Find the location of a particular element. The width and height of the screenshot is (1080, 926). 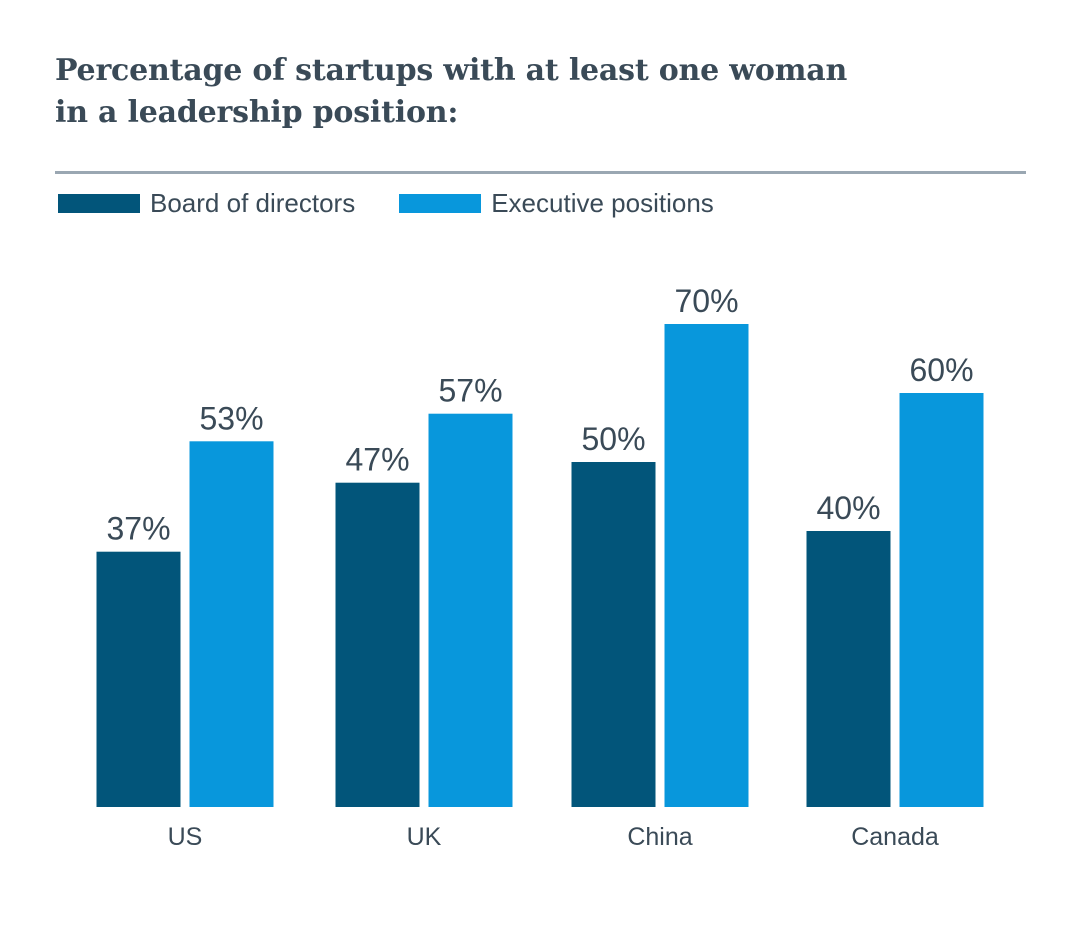

legend-item-board: Board of directors is located at coordinates (206, 203).